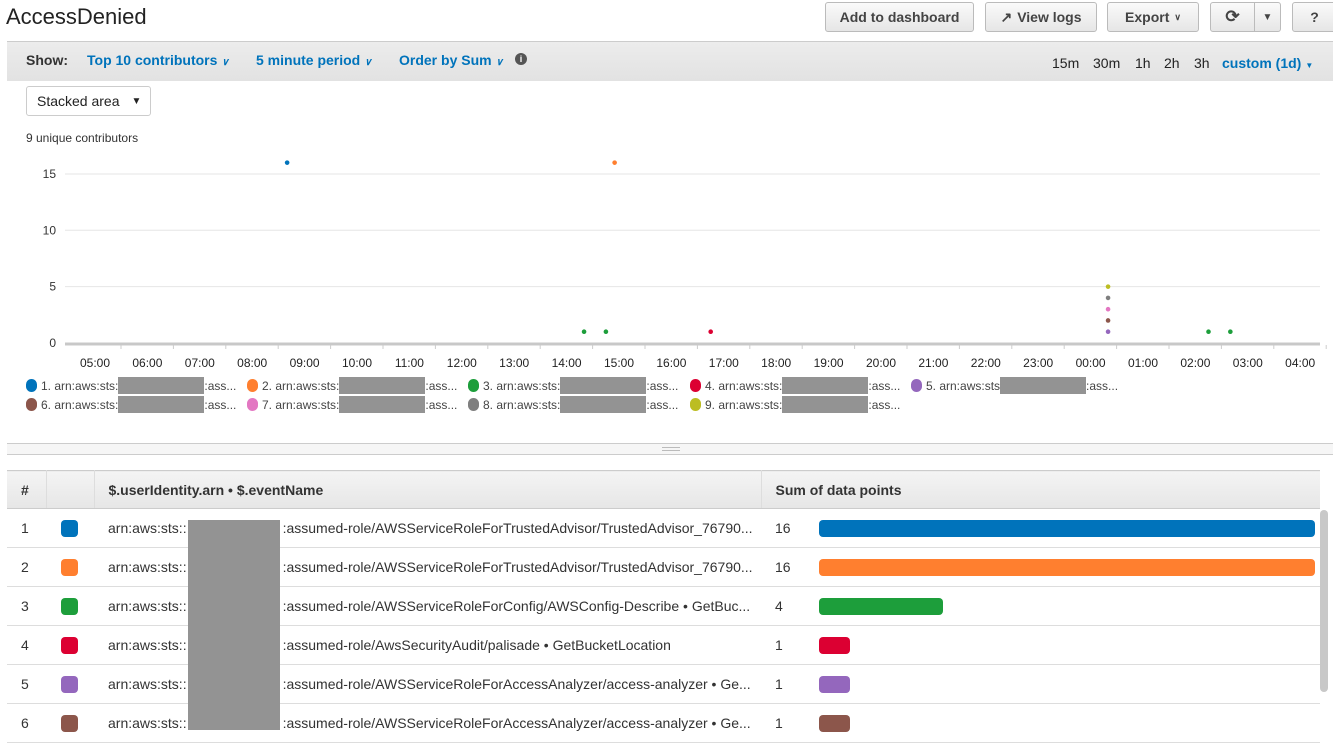 Image resolution: width=1333 pixels, height=743 pixels. I want to click on scrollbar, so click(1324, 601).